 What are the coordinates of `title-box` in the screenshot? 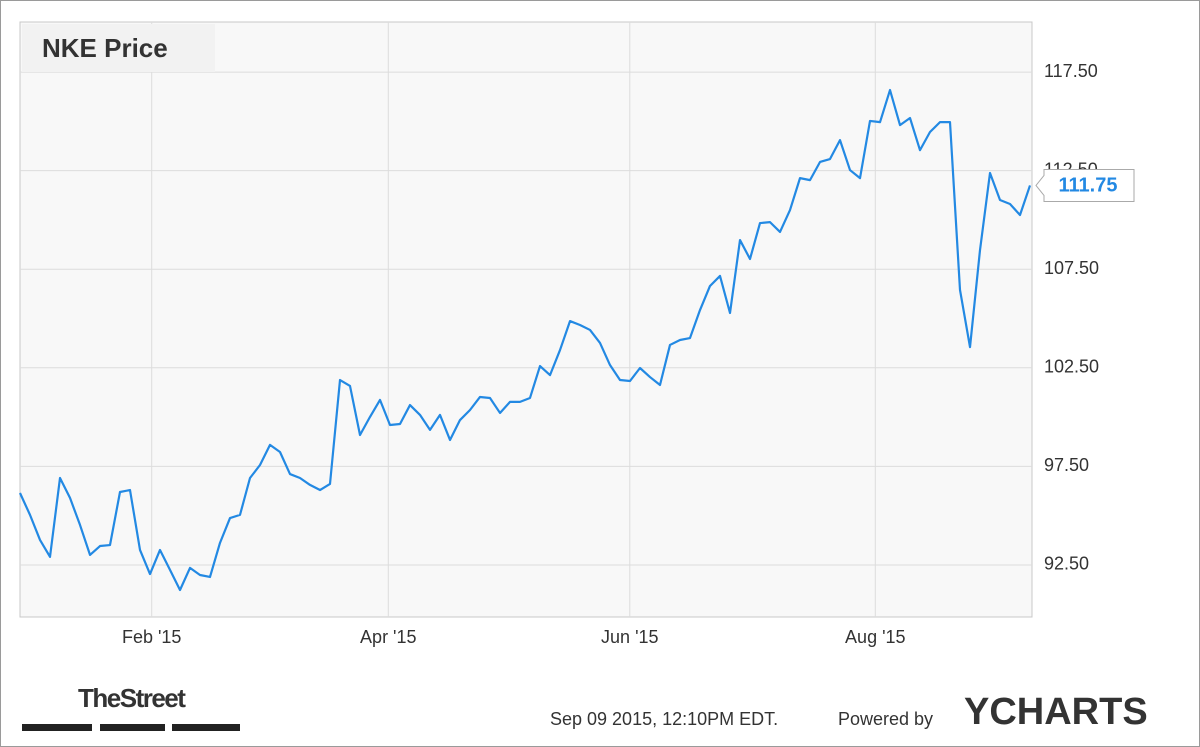 It's located at (118, 48).